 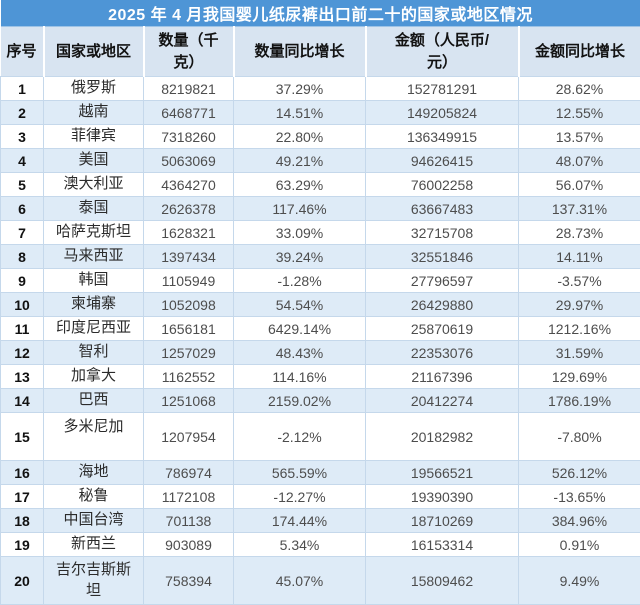 What do you see at coordinates (22, 544) in the screenshot?
I see `rank-cell: 19` at bounding box center [22, 544].